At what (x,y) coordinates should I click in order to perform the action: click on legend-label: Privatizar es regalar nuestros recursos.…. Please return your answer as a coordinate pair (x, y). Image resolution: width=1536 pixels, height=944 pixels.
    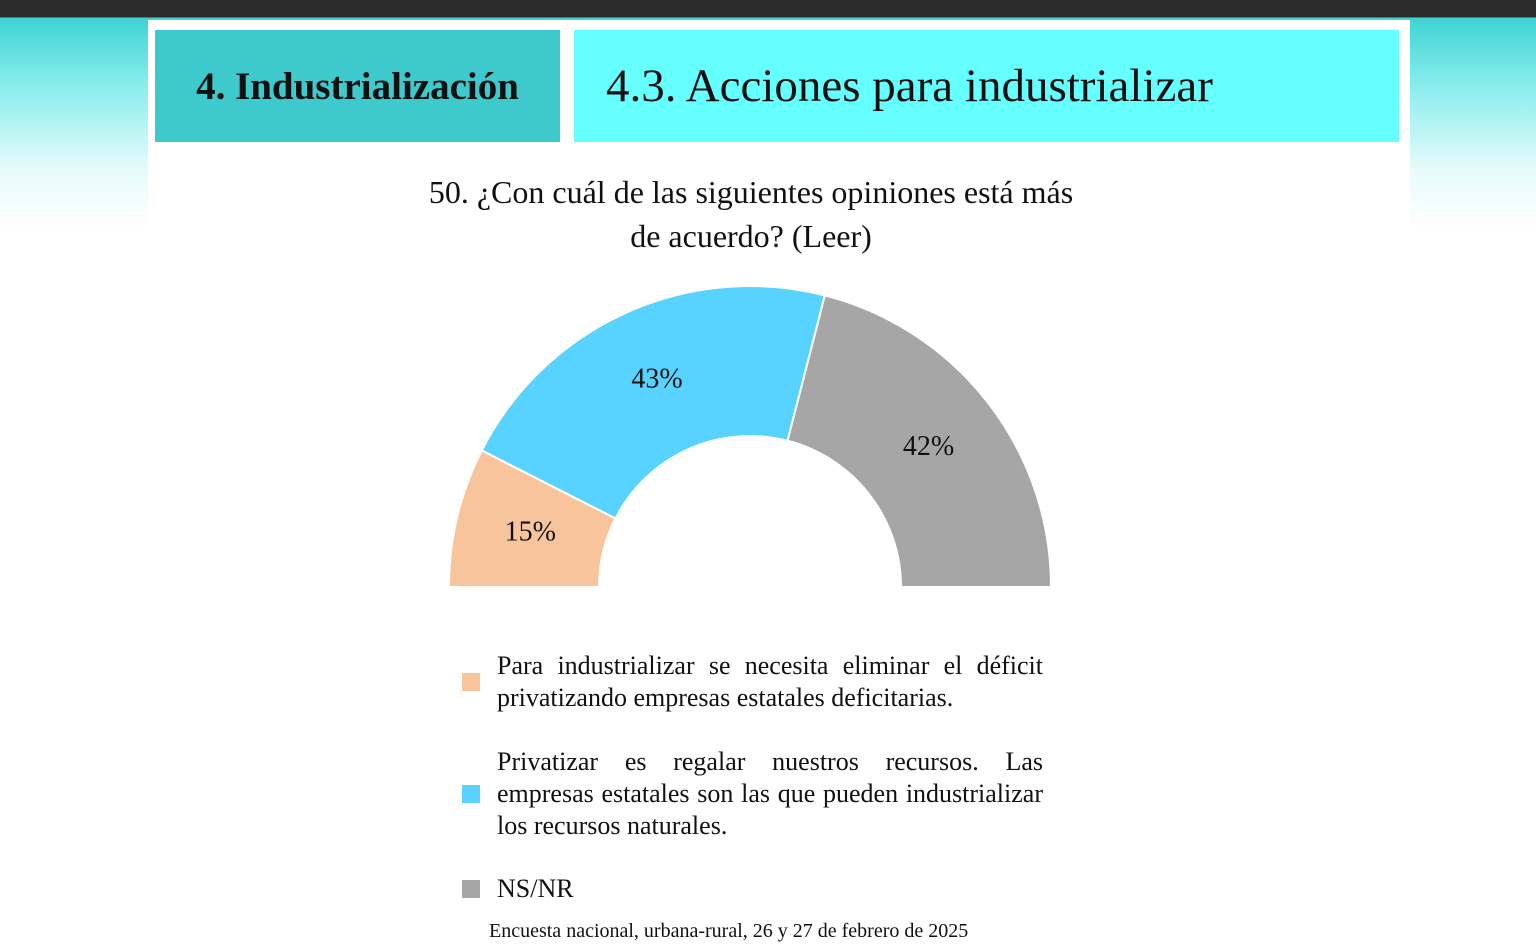
    Looking at the image, I should click on (770, 793).